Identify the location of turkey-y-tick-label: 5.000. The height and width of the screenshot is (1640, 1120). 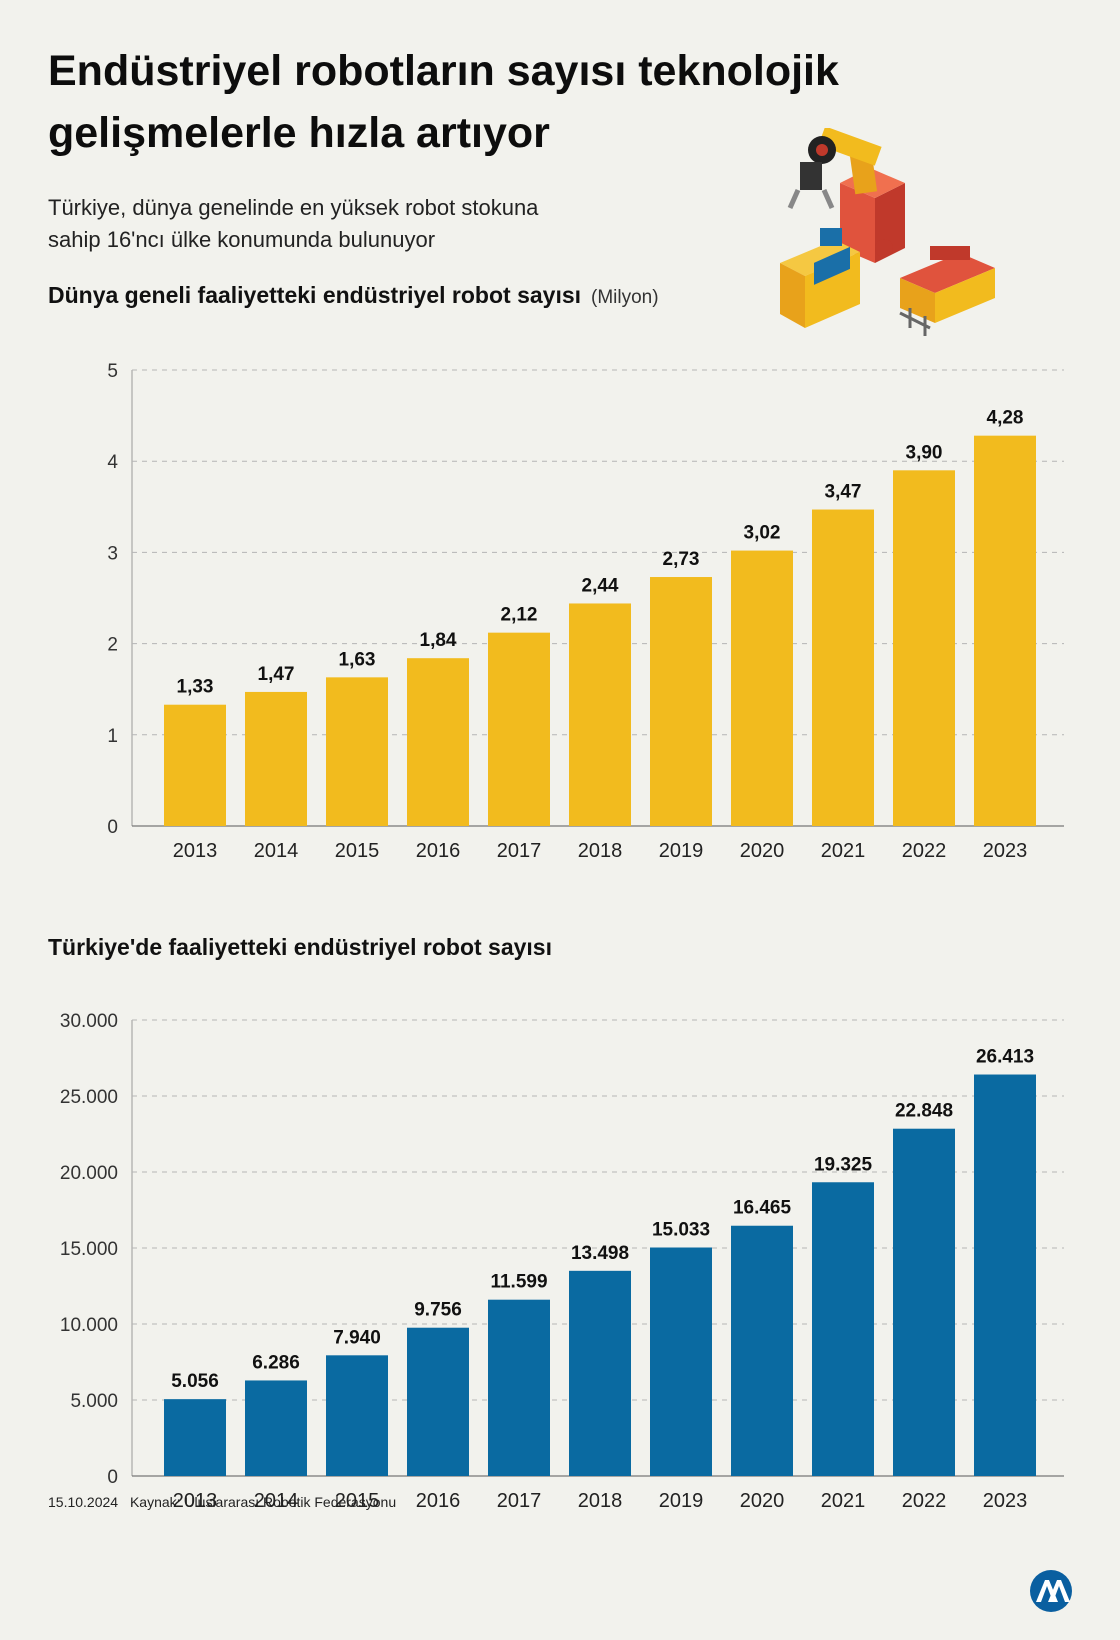
(94, 1401).